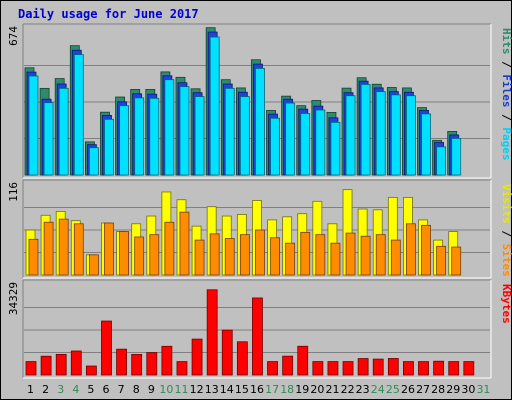 This screenshot has height=400, width=512. I want to click on legend-entry: Pages, so click(506, 143).